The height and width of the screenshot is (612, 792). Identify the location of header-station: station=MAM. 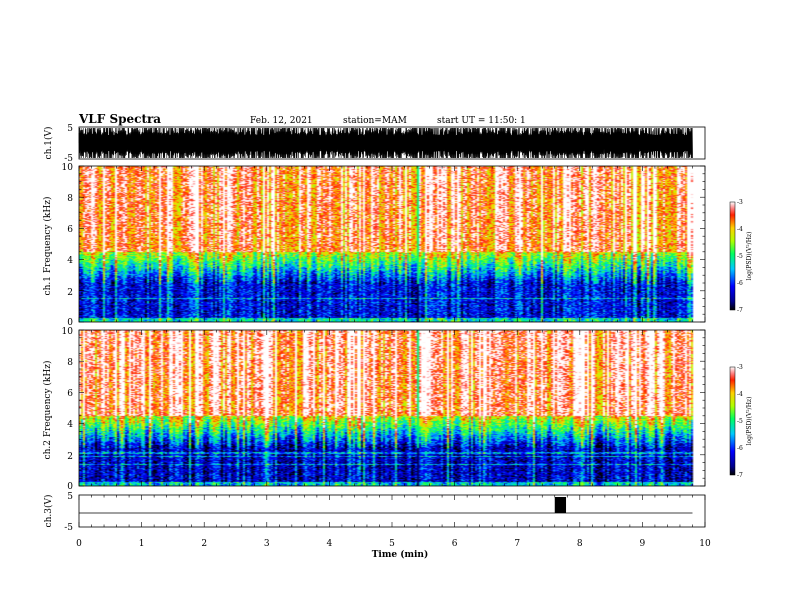
(375, 121).